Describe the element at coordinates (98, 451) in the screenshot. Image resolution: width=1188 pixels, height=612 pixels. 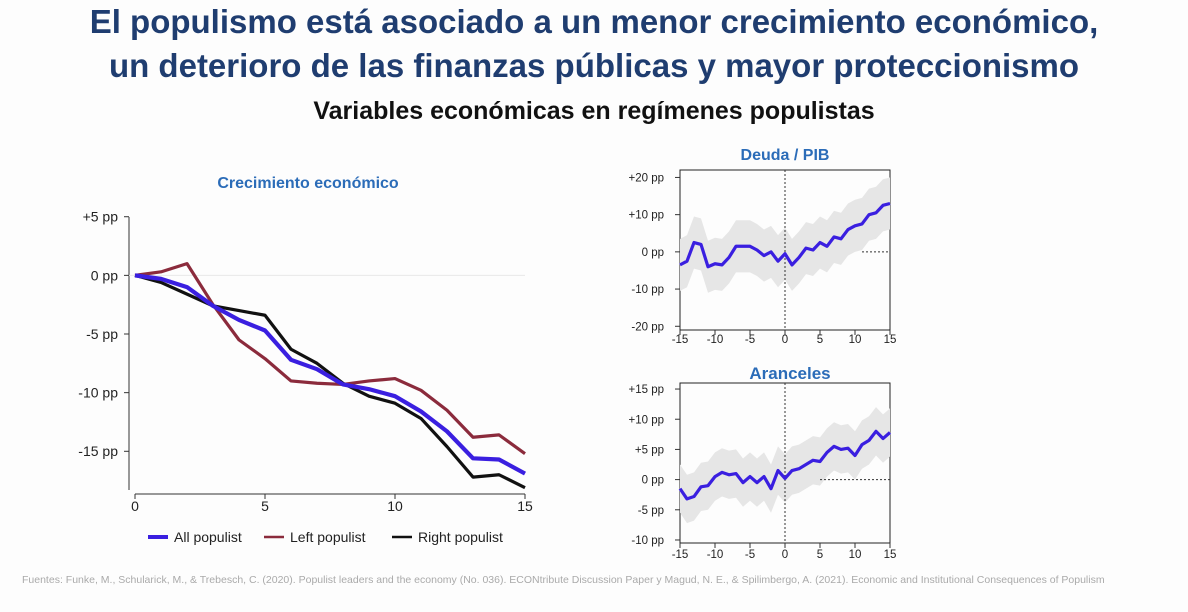
I see `y-tick-label: -15 pp` at that location.